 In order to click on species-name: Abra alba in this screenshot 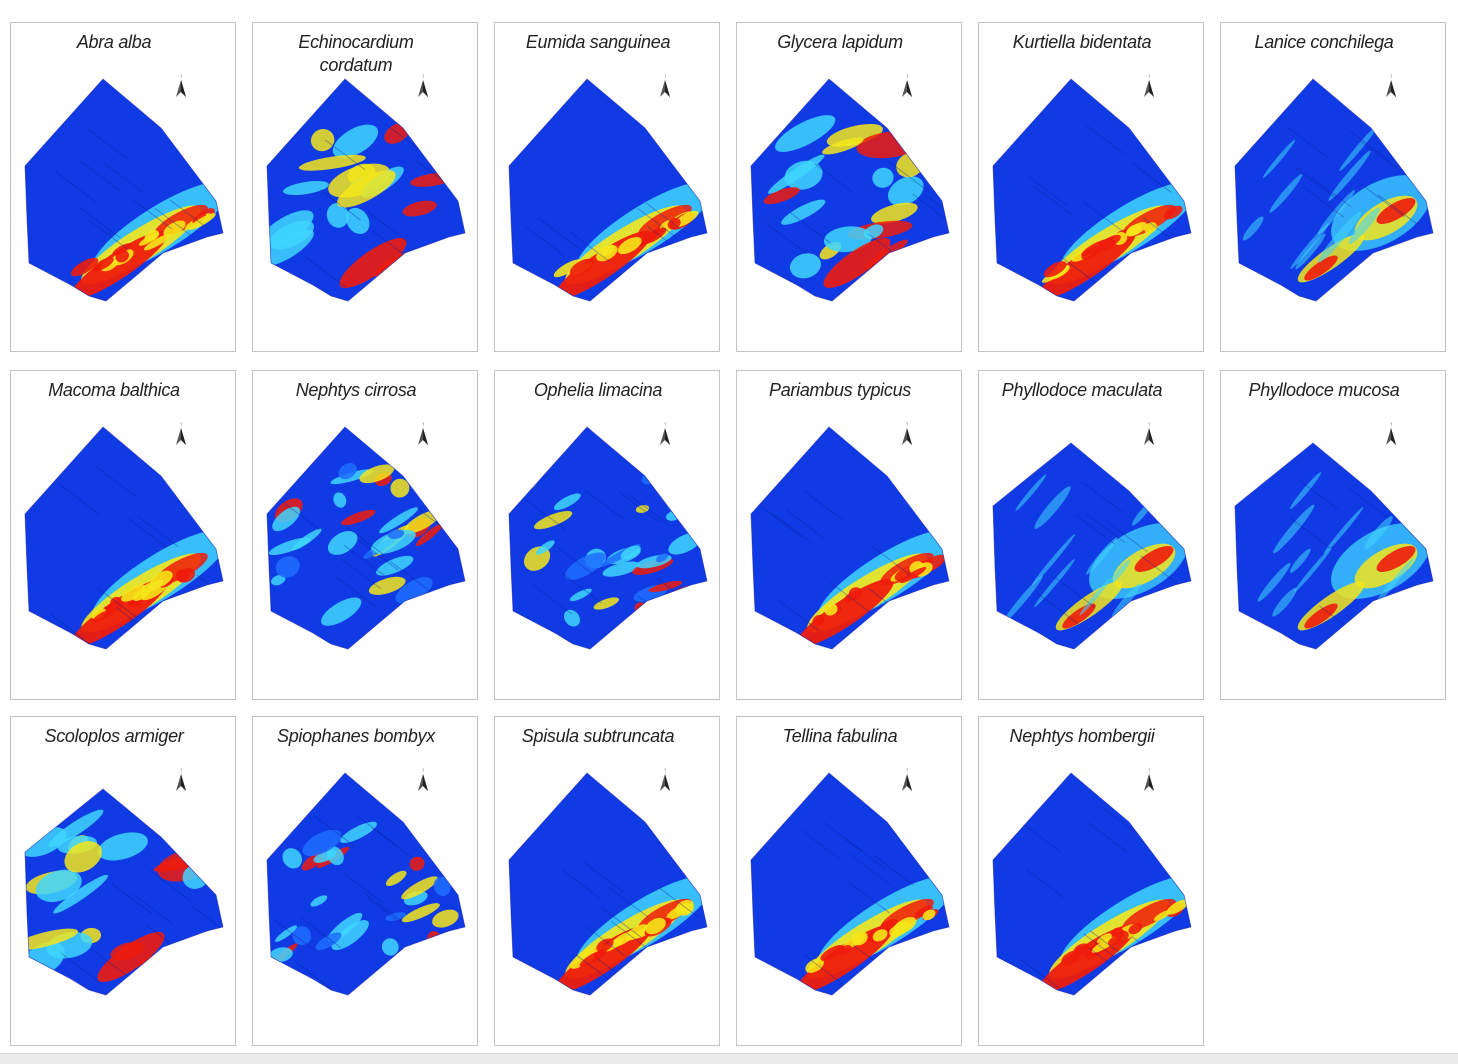, I will do `click(114, 42)`.